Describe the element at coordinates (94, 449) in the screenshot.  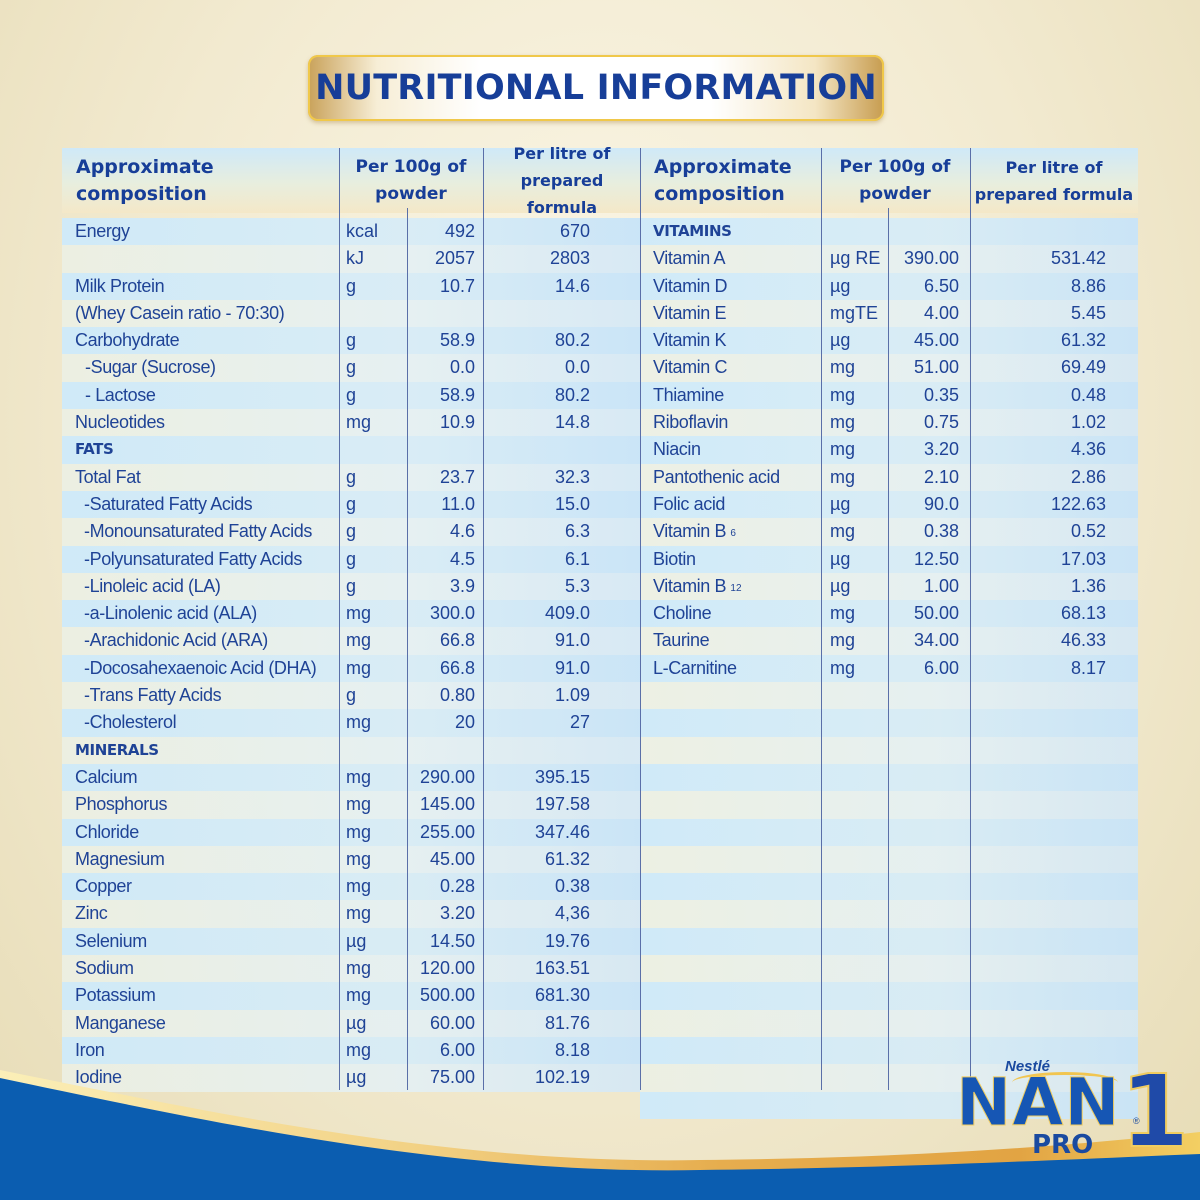
I see `nutrient-name: FATS` at that location.